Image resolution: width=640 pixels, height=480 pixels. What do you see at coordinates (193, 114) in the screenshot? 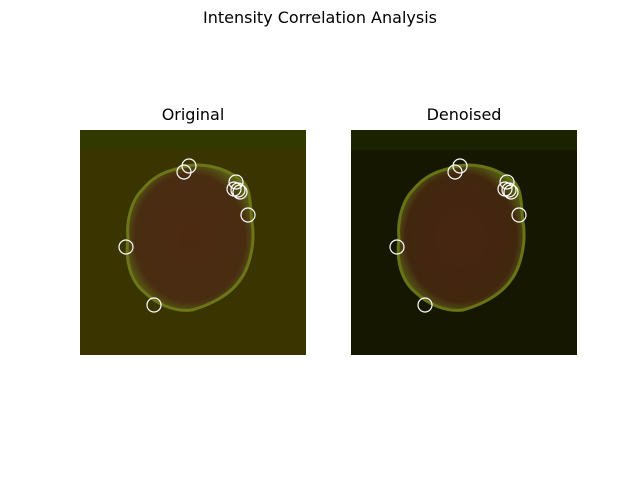
I see `panel-title-original: Original` at bounding box center [193, 114].